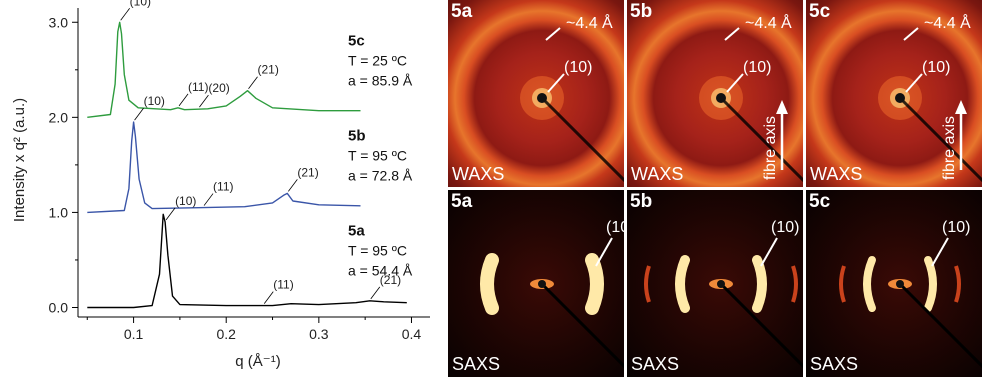  I want to click on y-axis-title: Intensity x q² (a.u.), so click(19, 160).